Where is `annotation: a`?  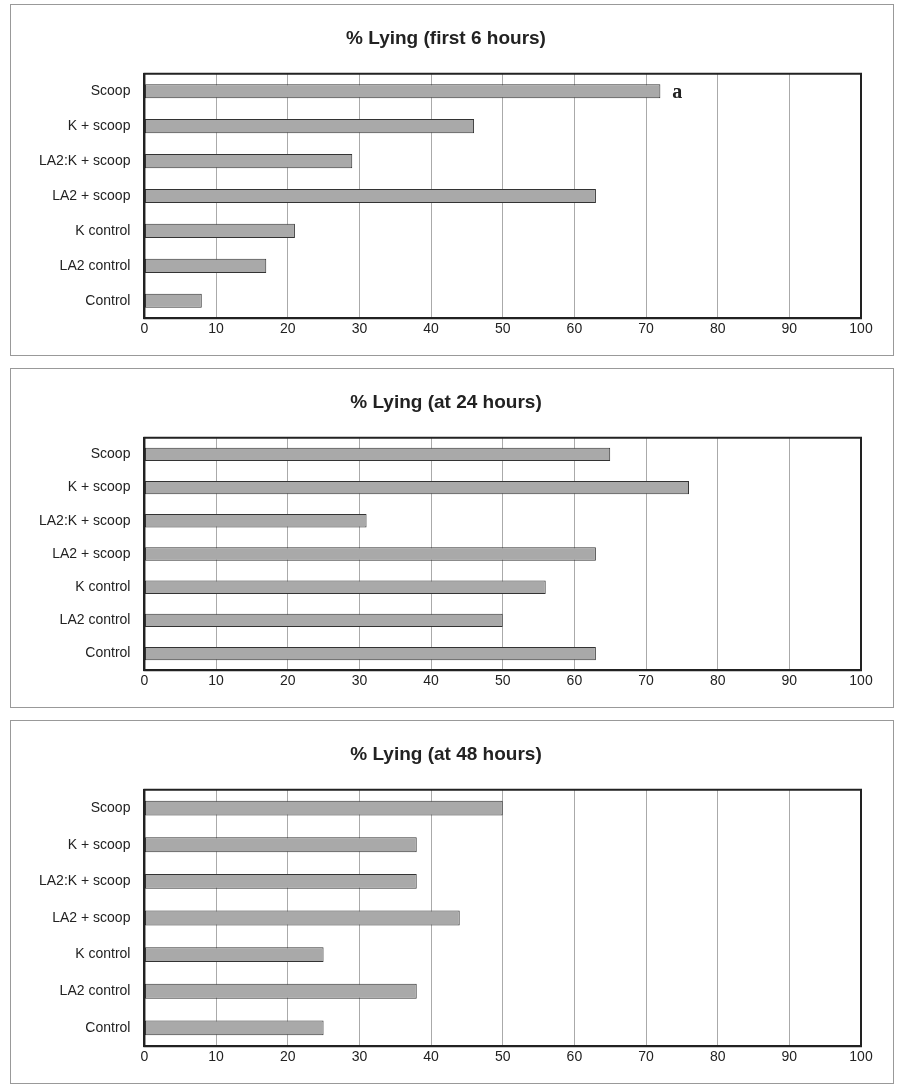
annotation: a is located at coordinates (677, 91).